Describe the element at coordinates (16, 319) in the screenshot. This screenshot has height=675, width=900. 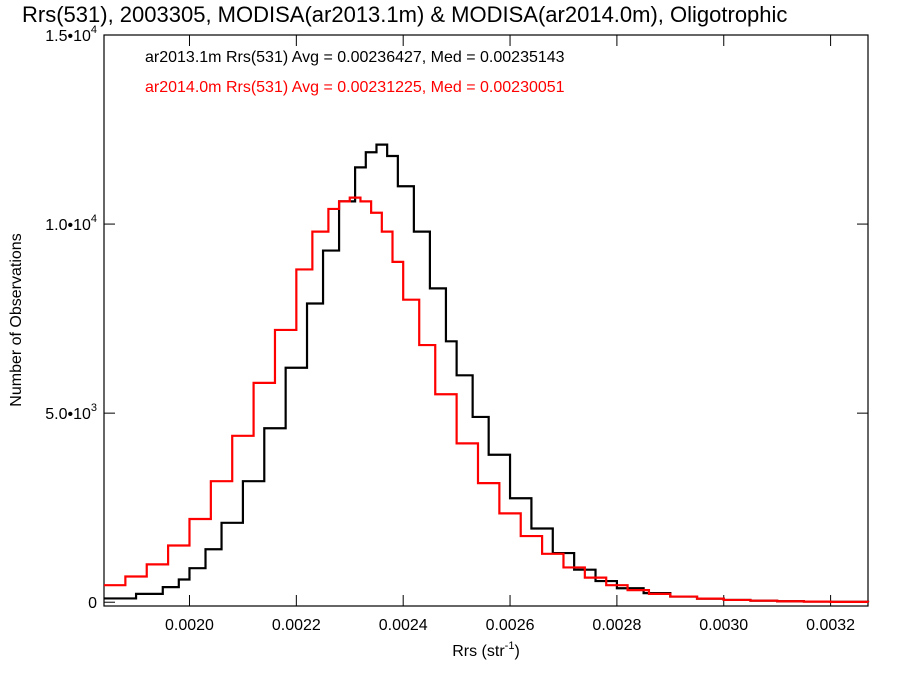
I see `y-axis-label: Number of Observations` at that location.